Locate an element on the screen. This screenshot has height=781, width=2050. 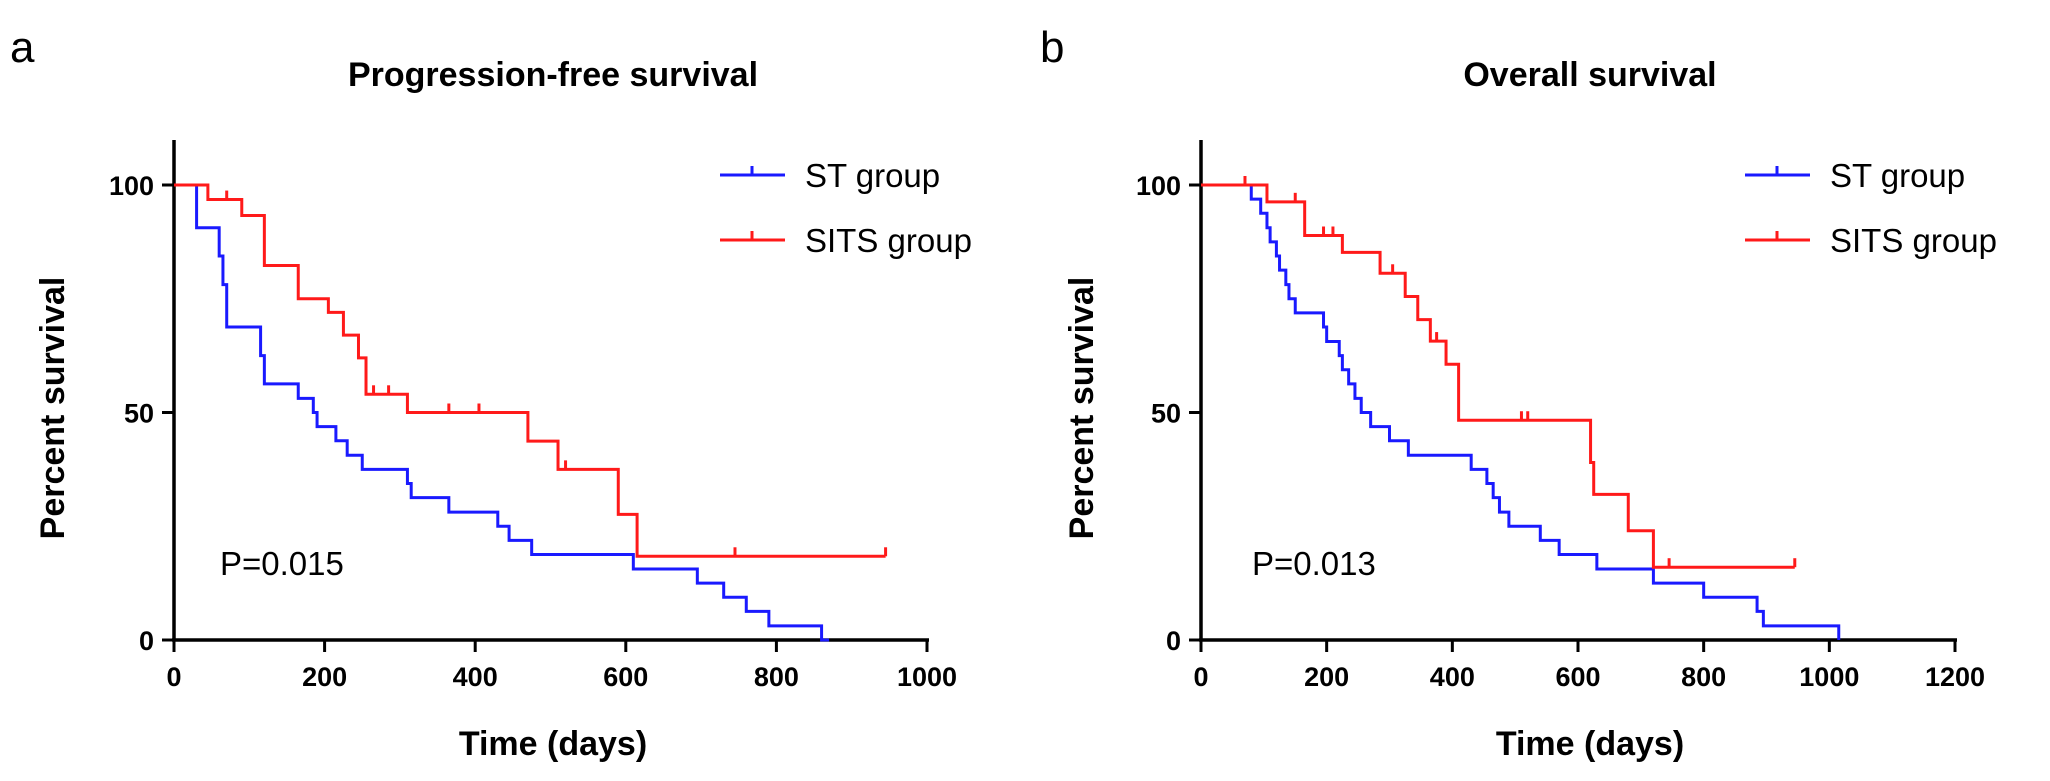
legend-b: ST group SITS group is located at coordinates (1871, 208).